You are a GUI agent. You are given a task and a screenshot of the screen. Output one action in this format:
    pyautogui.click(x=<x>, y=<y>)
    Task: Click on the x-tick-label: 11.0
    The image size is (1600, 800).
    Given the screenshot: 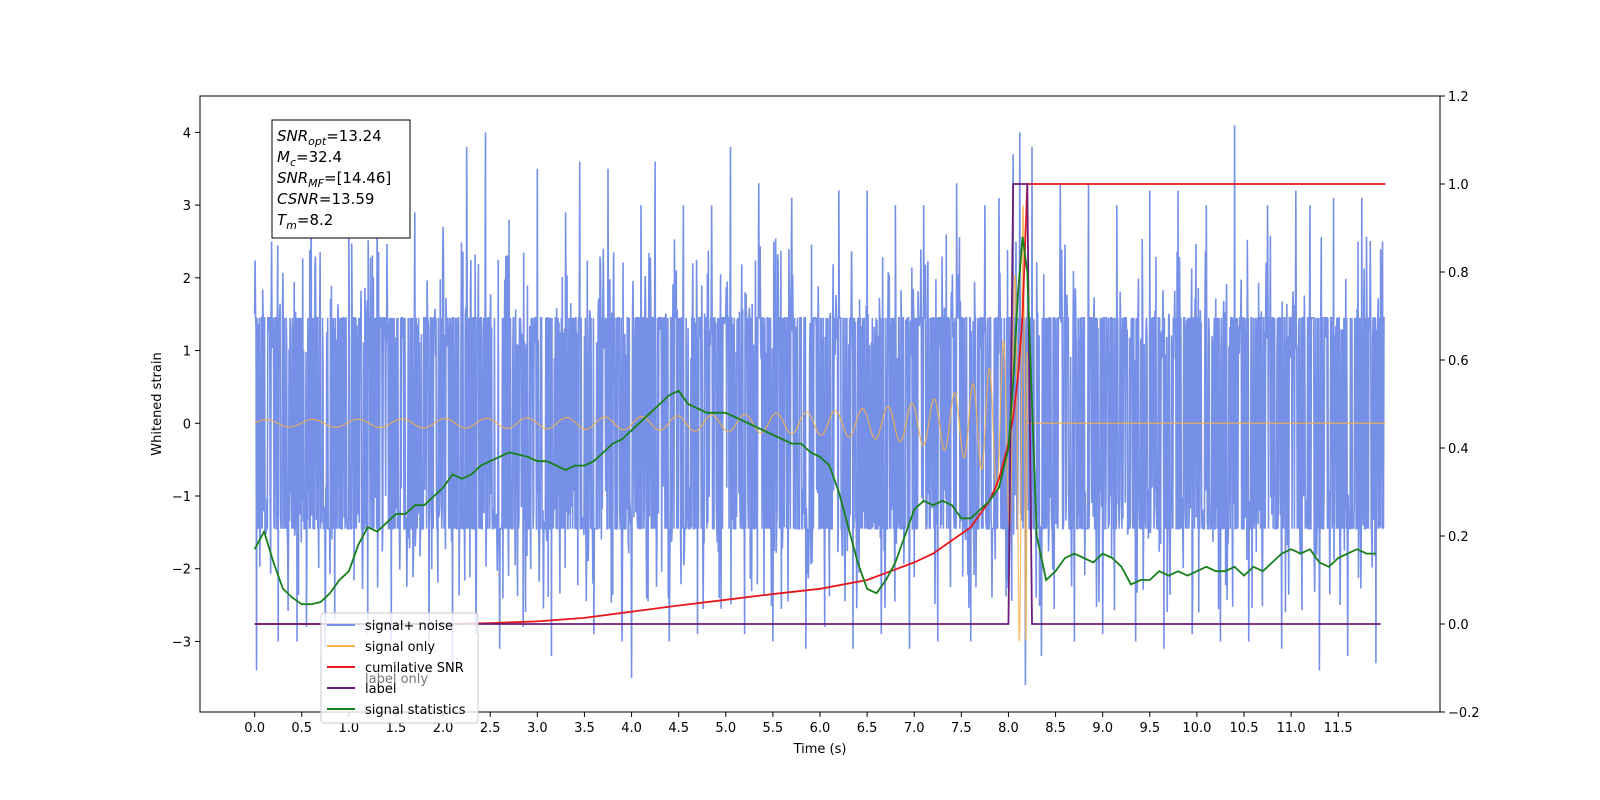 What is the action you would take?
    pyautogui.click(x=1291, y=728)
    